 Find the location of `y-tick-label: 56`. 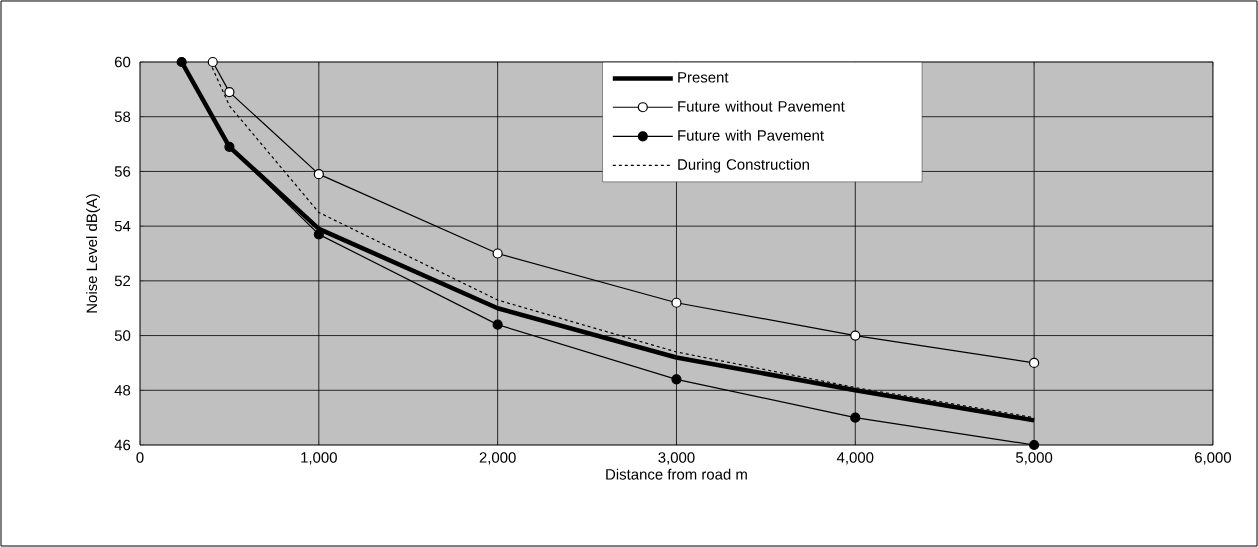

y-tick-label: 56 is located at coordinates (122, 171).